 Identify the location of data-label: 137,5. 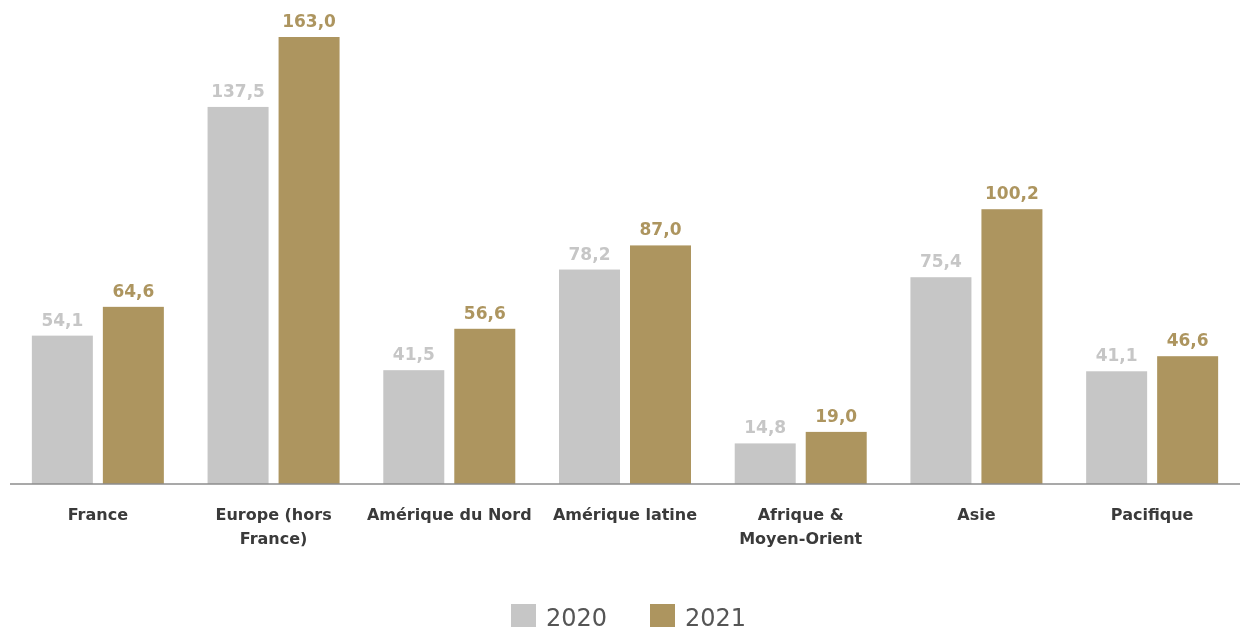
(238, 90).